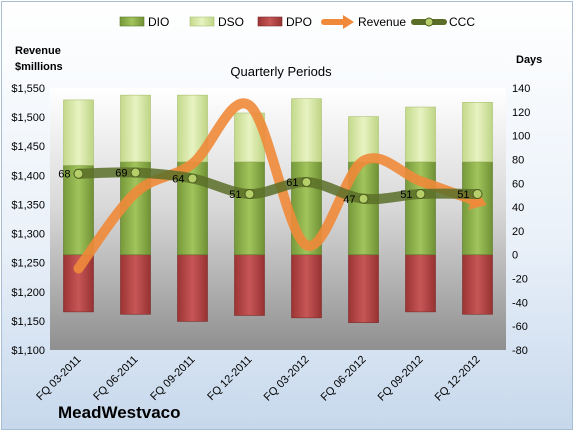  Describe the element at coordinates (28, 293) in the screenshot. I see `left-axis-tick-label: $1,200` at that location.